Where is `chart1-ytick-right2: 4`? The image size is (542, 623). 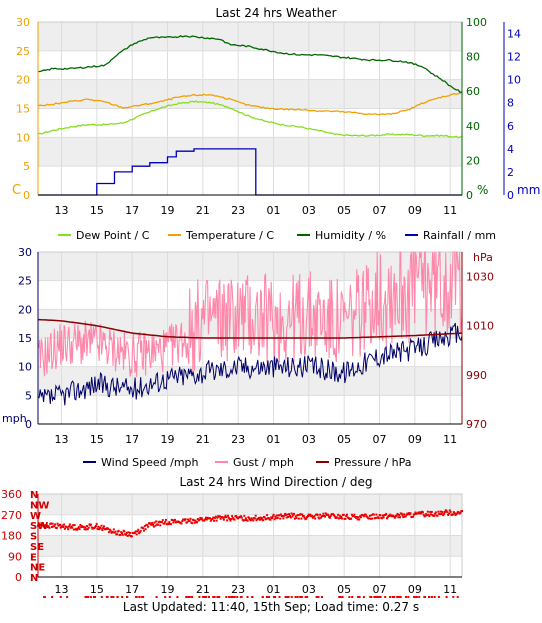 chart1-ytick-right2: 4 is located at coordinates (510, 149).